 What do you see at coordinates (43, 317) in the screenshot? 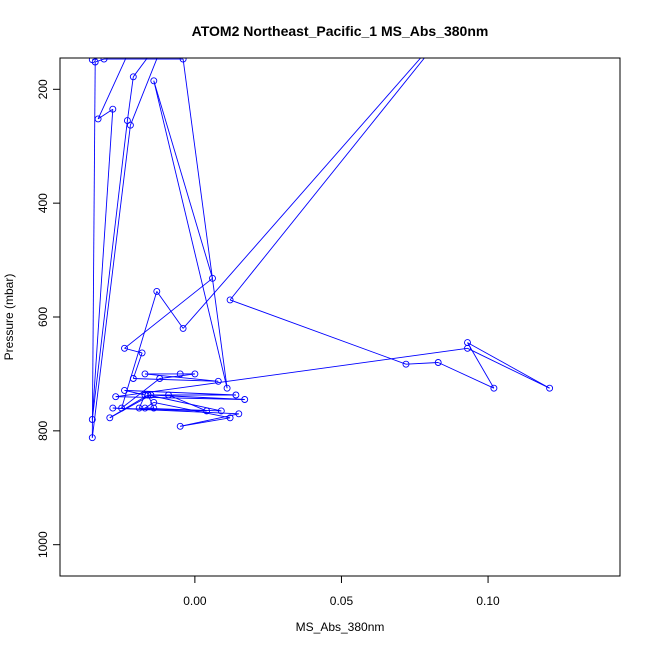
I see `y-tick-label: 600` at bounding box center [43, 317].